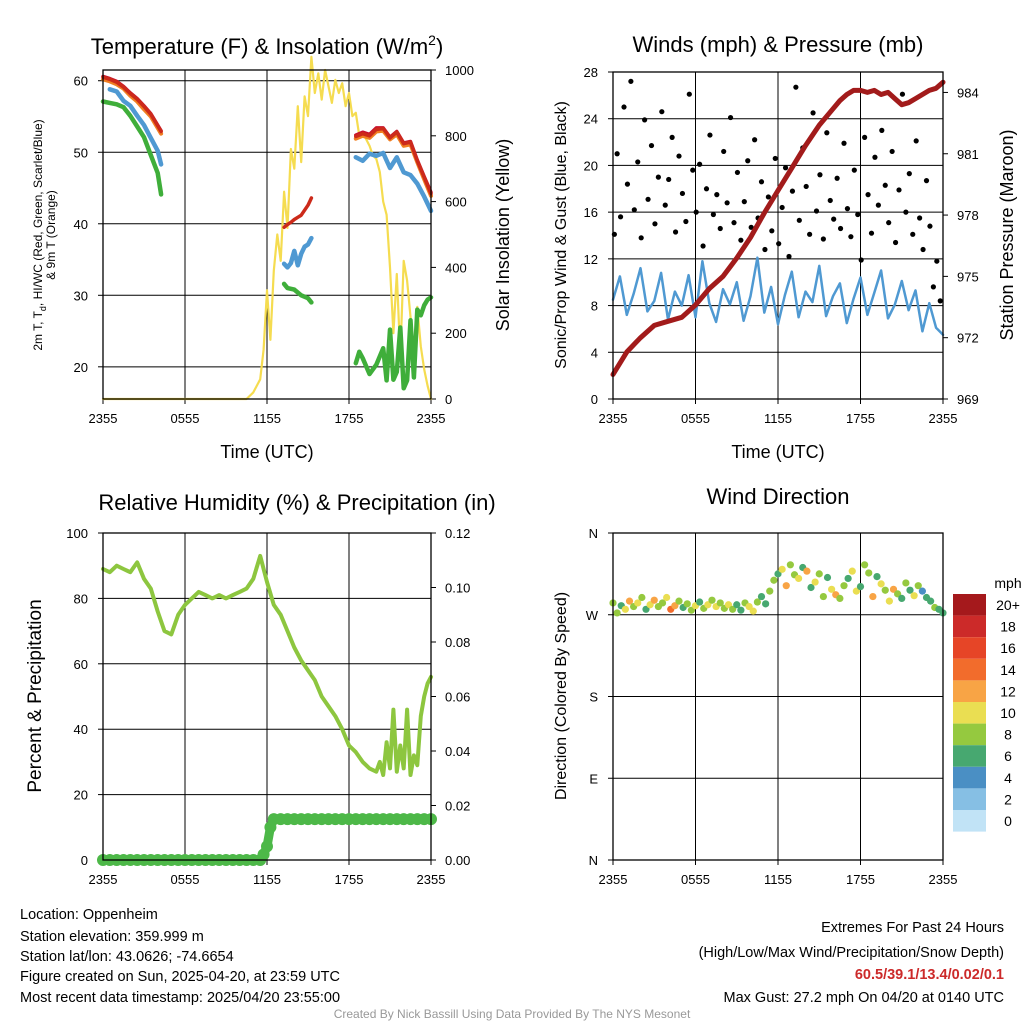 The width and height of the screenshot is (1024, 1024). I want to click on legend-title: mph, so click(1007, 583).